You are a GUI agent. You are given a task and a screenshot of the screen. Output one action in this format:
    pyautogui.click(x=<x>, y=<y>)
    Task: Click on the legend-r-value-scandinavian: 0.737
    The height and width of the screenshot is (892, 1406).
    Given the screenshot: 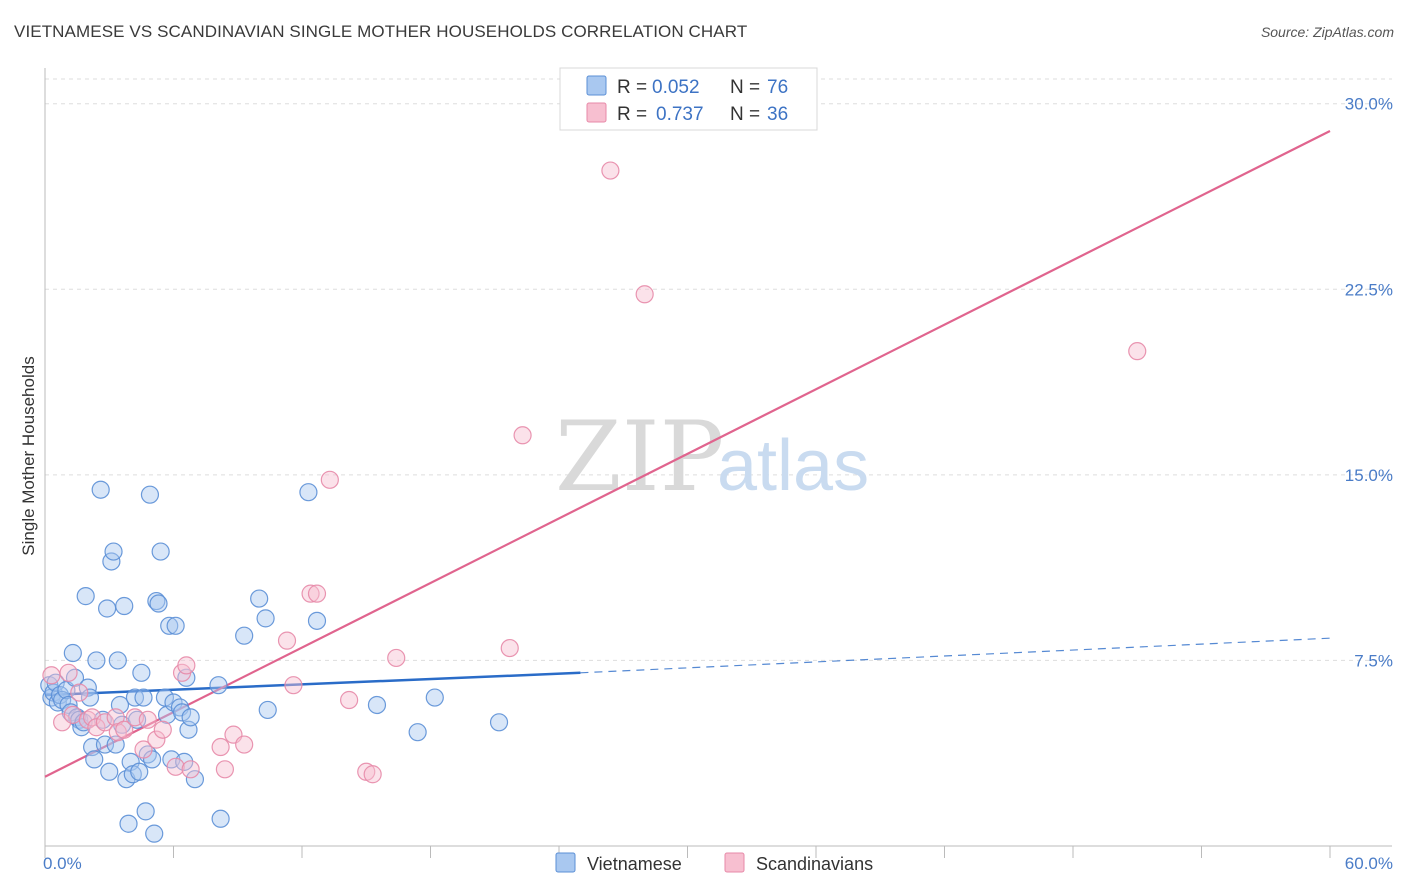 What is the action you would take?
    pyautogui.click(x=680, y=114)
    